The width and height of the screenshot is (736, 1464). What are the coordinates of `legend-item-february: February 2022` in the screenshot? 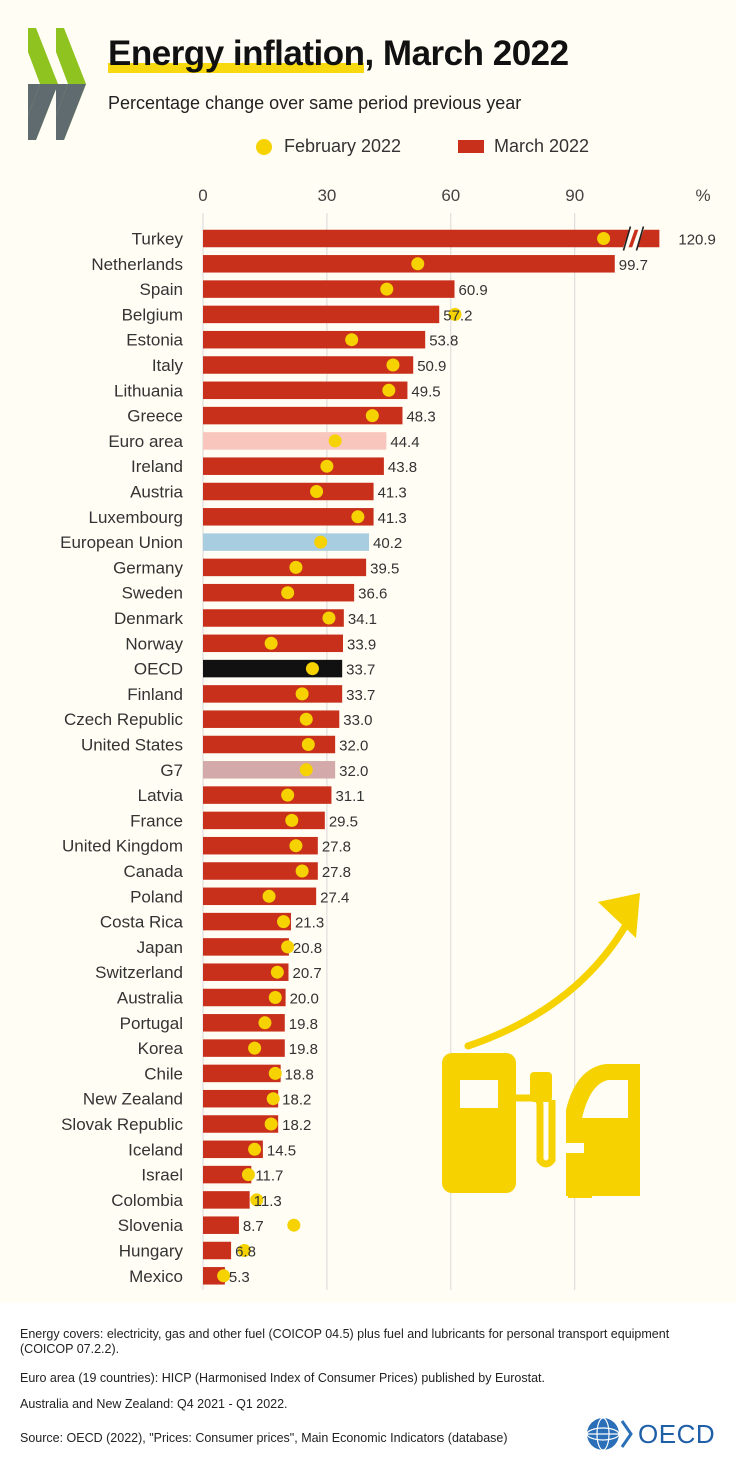 It's located at (328, 146).